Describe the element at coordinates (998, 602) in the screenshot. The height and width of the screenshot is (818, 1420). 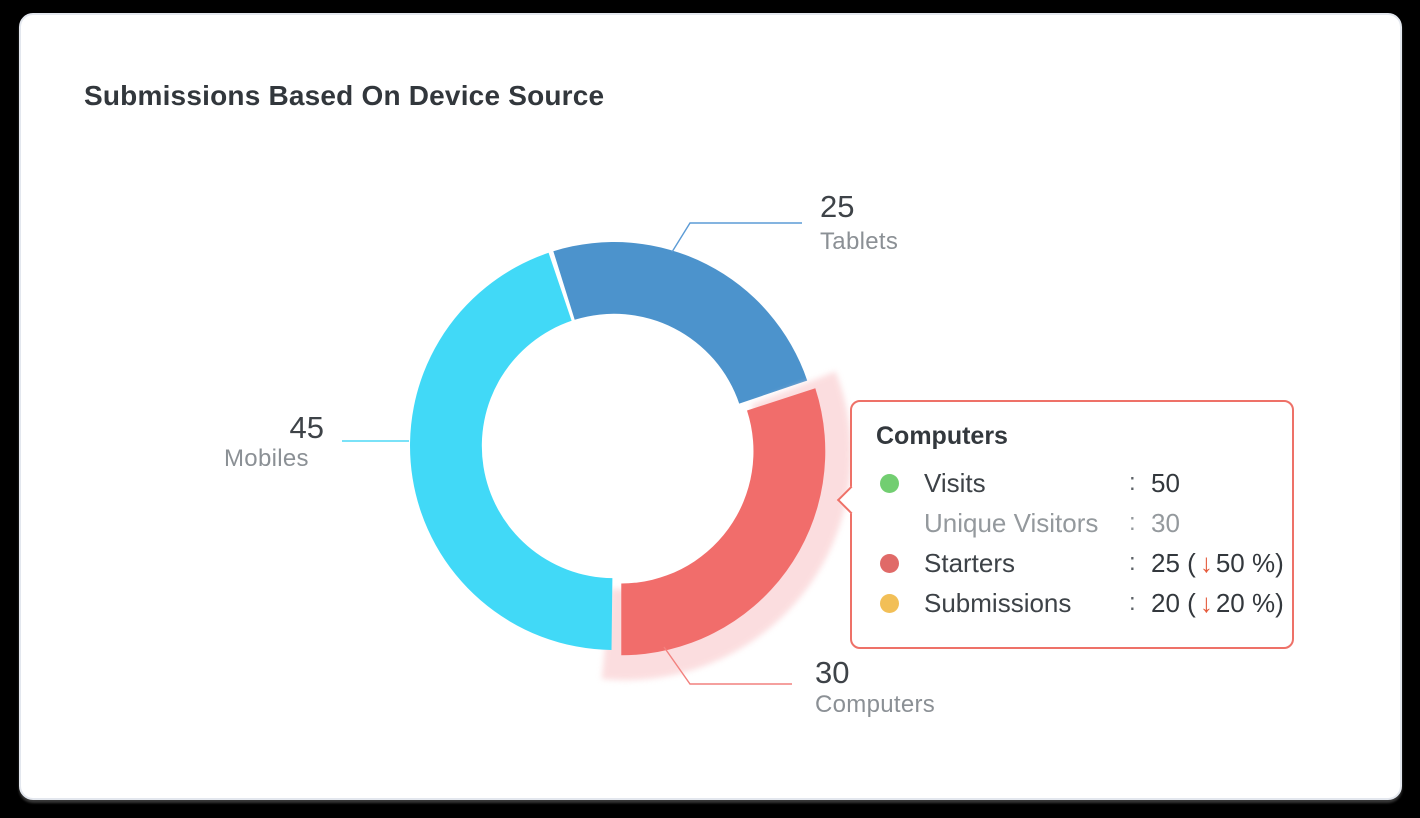
I see `tooltip-row-label: Submissions` at that location.